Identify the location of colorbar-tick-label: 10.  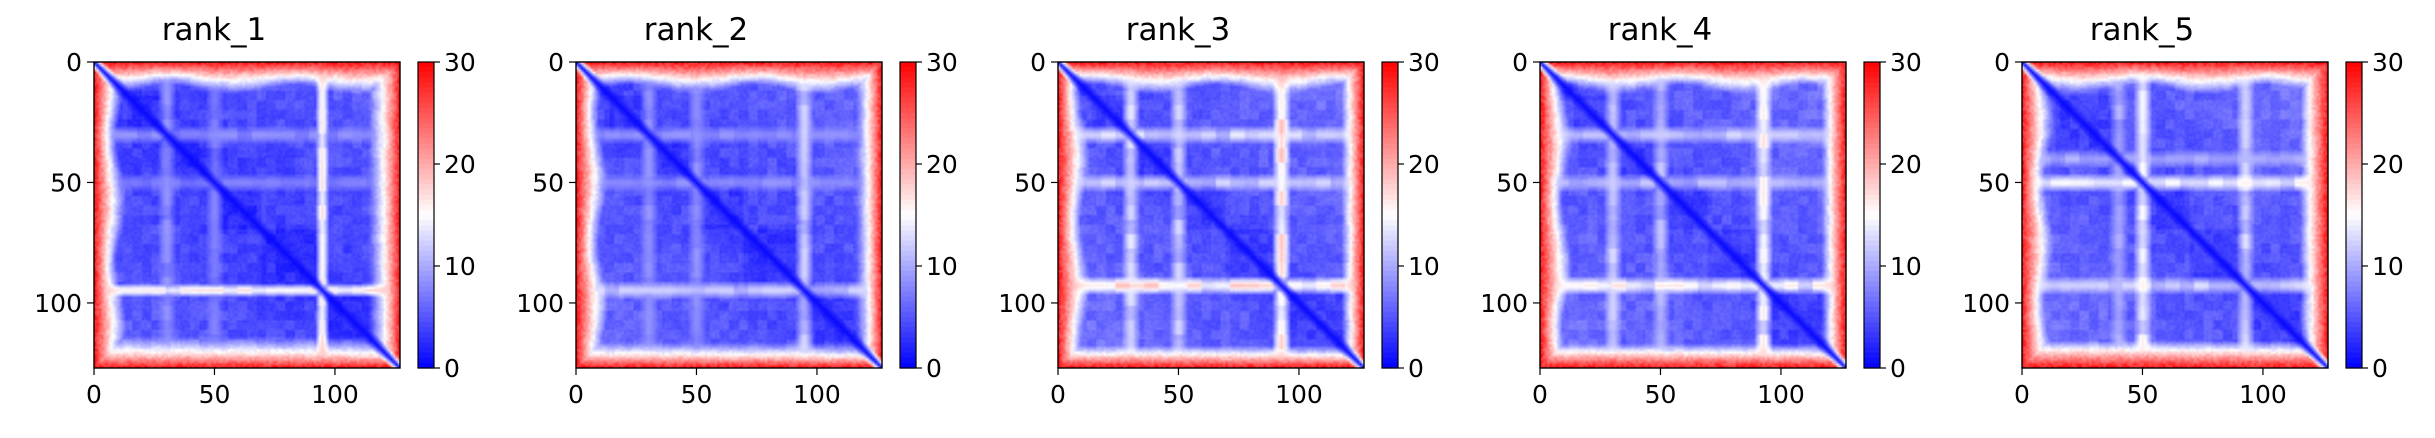
(942, 266).